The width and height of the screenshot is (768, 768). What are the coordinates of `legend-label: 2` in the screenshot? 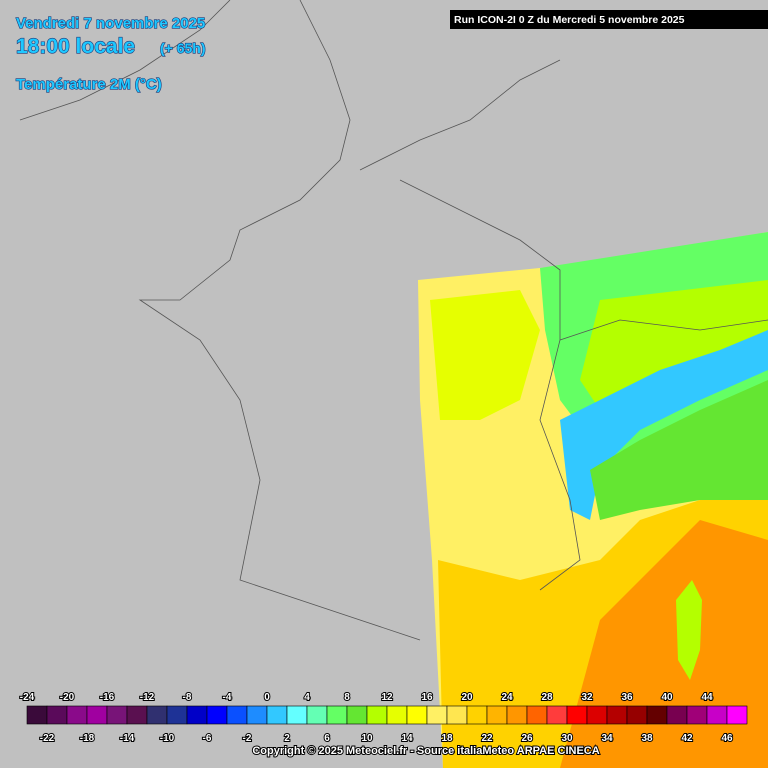 It's located at (287, 738).